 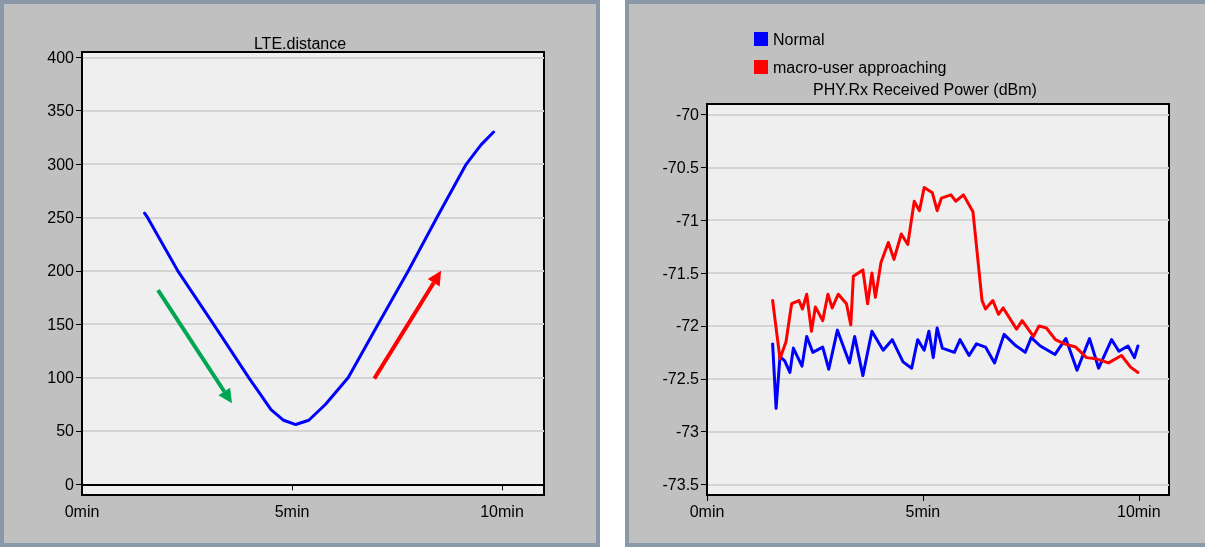 What do you see at coordinates (65, 431) in the screenshot?
I see `y-tick-label: 50` at bounding box center [65, 431].